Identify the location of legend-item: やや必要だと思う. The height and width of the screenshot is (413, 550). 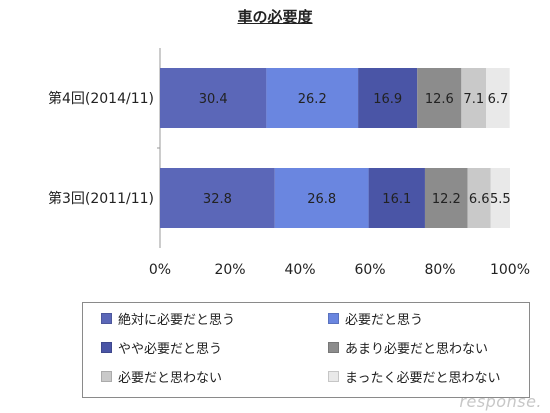
(161, 347).